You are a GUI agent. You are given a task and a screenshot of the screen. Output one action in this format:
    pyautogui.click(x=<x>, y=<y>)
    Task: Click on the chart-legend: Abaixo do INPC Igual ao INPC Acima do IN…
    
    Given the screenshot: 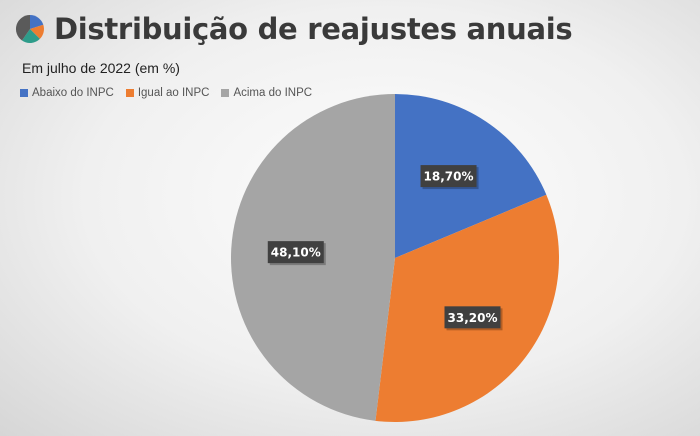 What is the action you would take?
    pyautogui.click(x=166, y=93)
    